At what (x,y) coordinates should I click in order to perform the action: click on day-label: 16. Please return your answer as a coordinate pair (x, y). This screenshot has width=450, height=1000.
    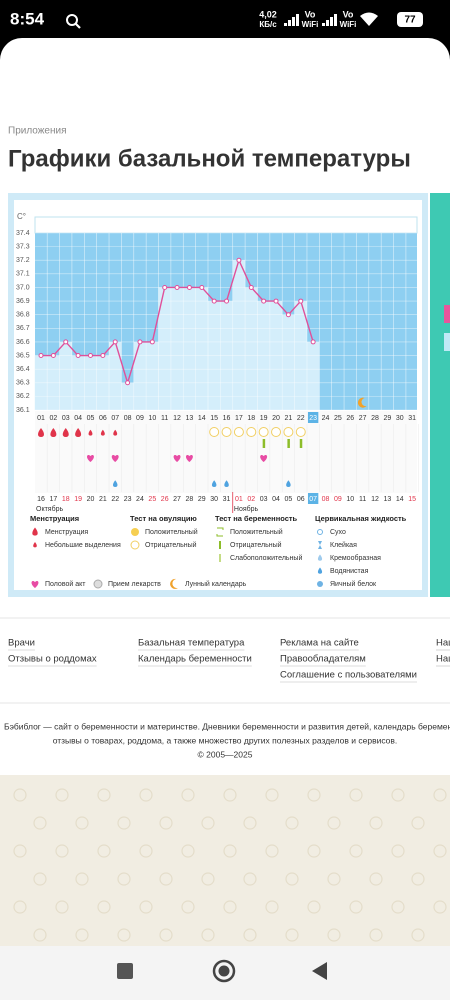
    Looking at the image, I should click on (227, 418).